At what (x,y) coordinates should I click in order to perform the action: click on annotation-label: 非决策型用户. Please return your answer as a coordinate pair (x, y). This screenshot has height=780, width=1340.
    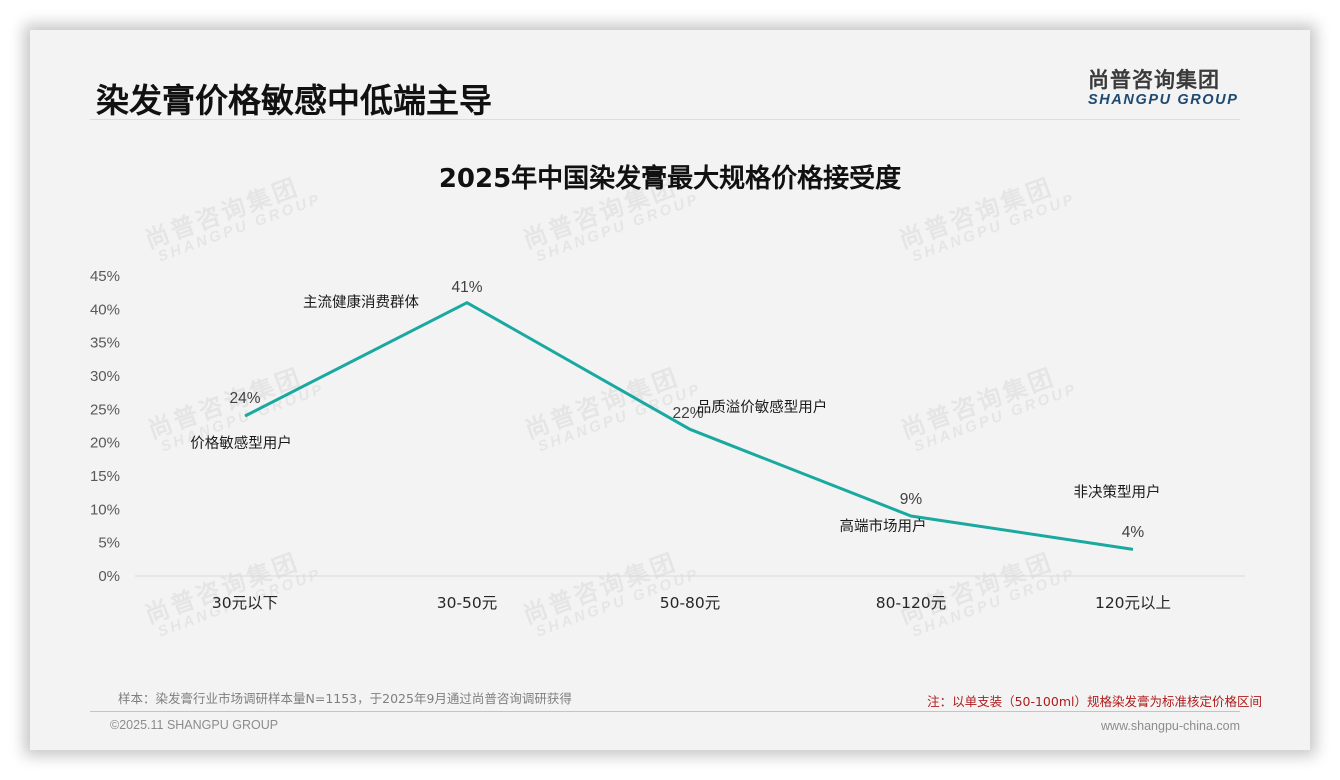
    Looking at the image, I should click on (1117, 492).